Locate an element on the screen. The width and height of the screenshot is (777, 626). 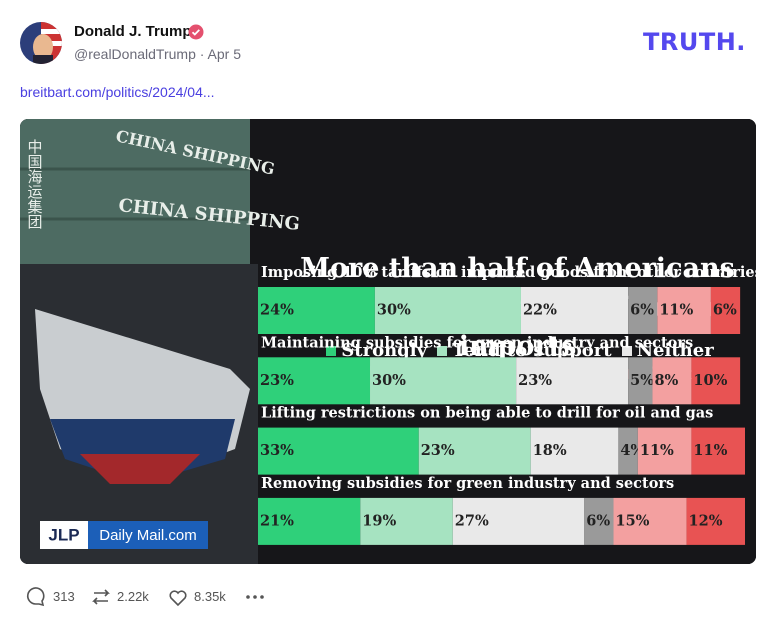
verified-badge is located at coordinates (196, 32).